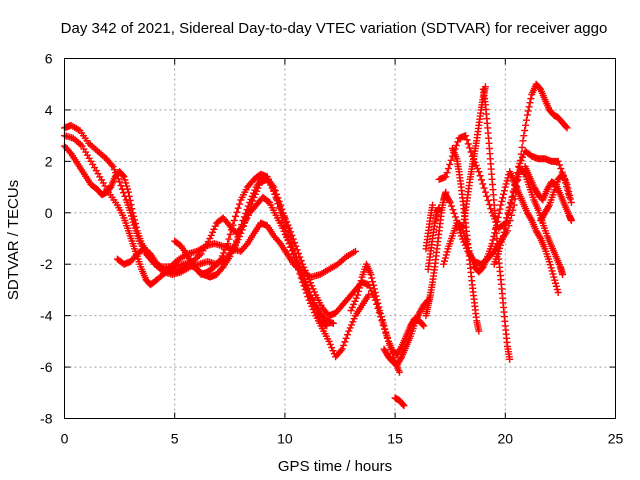 The height and width of the screenshot is (480, 640). What do you see at coordinates (616, 439) in the screenshot?
I see `x-tick-label: 25` at bounding box center [616, 439].